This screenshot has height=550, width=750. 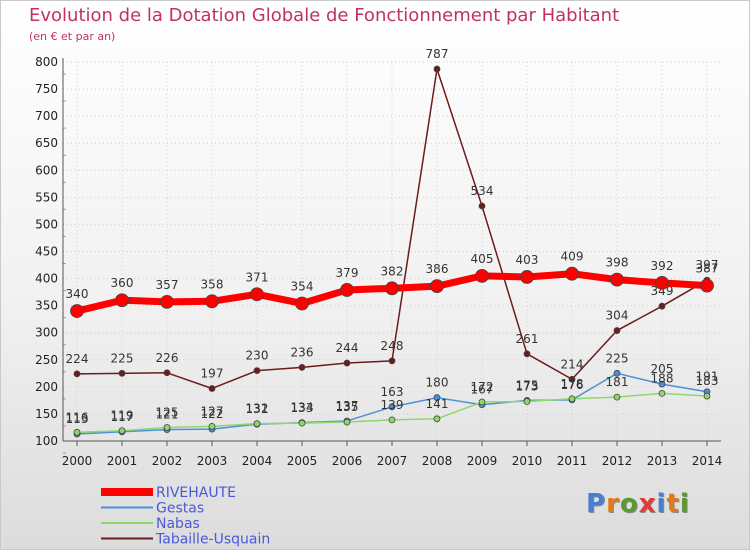 I want to click on x-tick-label: 2007, so click(x=392, y=461).